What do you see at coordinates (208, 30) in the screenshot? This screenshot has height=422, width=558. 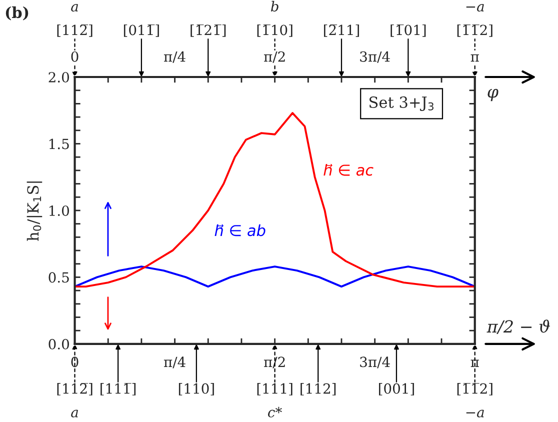 I see `text: [1̅21̅]` at bounding box center [208, 30].